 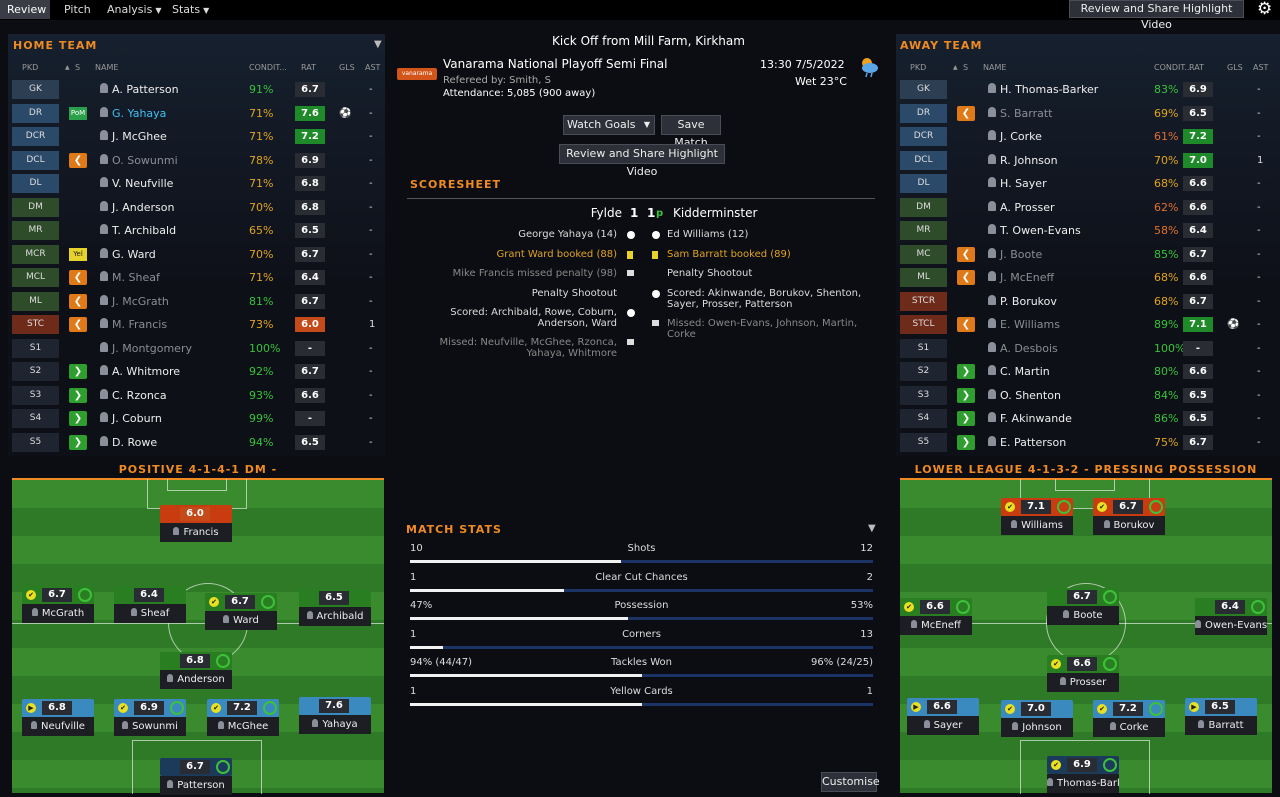 What do you see at coordinates (143, 207) in the screenshot?
I see `player-name: J. Anderson` at bounding box center [143, 207].